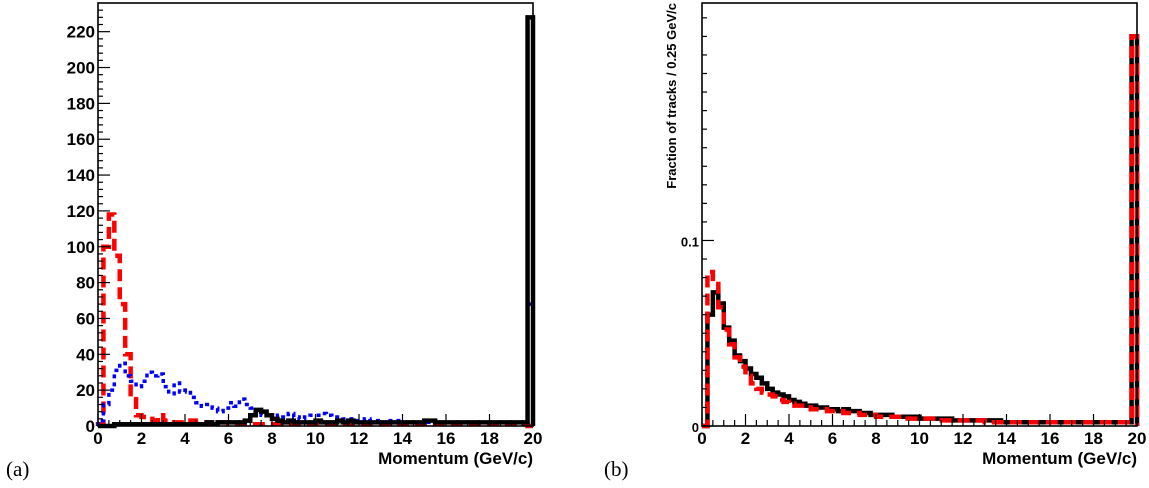 The width and height of the screenshot is (1149, 488). Describe the element at coordinates (81, 175) in the screenshot. I see `y-tick-label: 140` at that location.